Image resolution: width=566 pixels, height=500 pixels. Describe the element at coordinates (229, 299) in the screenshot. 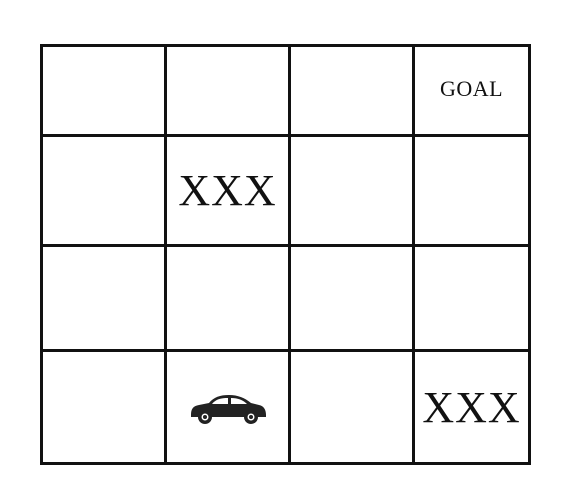

I see `cell-r3-c2` at that location.